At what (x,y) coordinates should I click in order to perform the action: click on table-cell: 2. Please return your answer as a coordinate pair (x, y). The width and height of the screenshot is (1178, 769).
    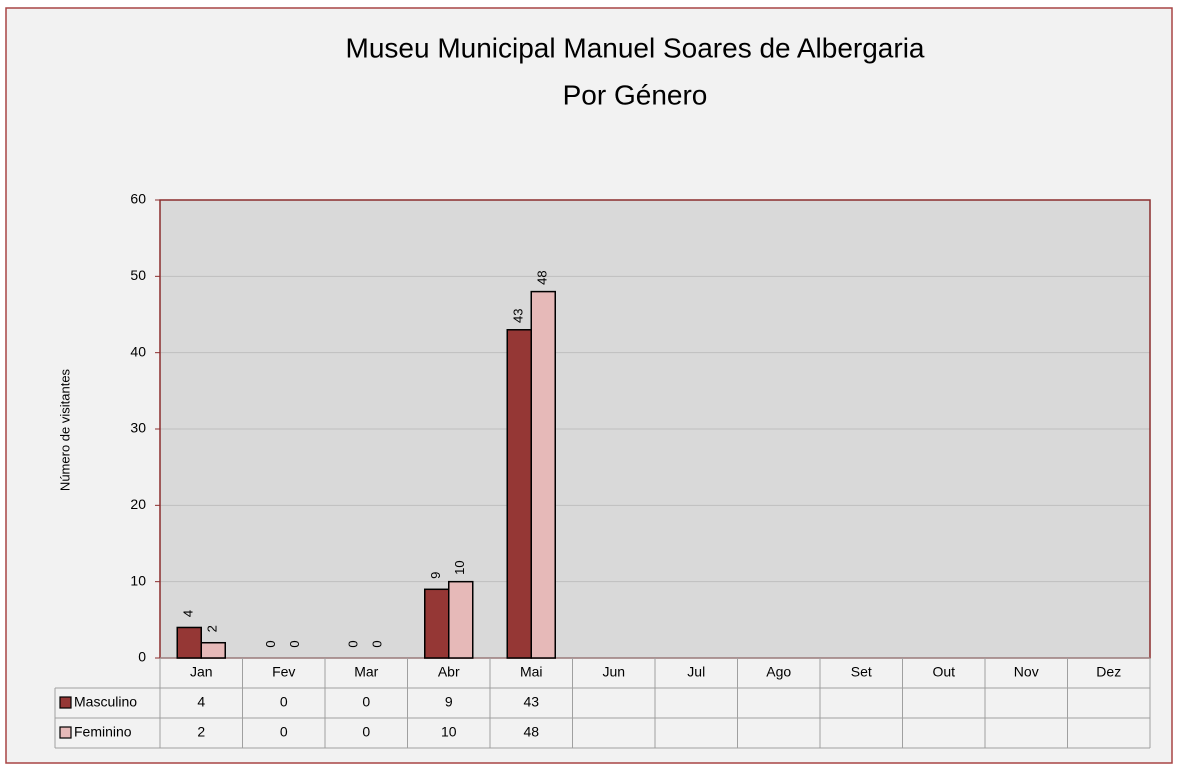
    Looking at the image, I should click on (201, 732).